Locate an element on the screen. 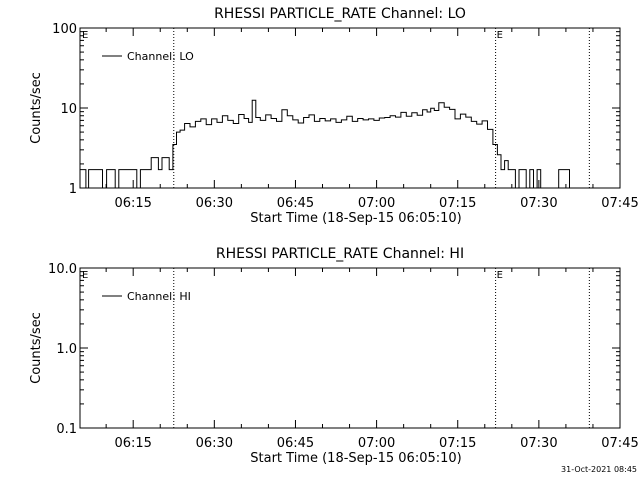  y-tick-label: 1 is located at coordinates (73, 189).